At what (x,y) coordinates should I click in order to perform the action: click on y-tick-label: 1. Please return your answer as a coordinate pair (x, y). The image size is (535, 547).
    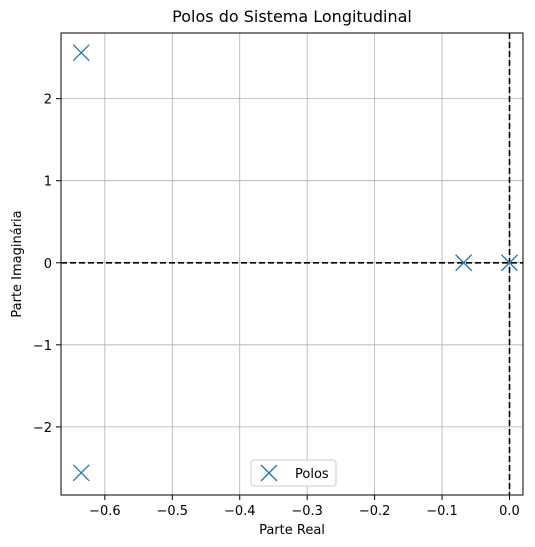
    Looking at the image, I should click on (48, 182).